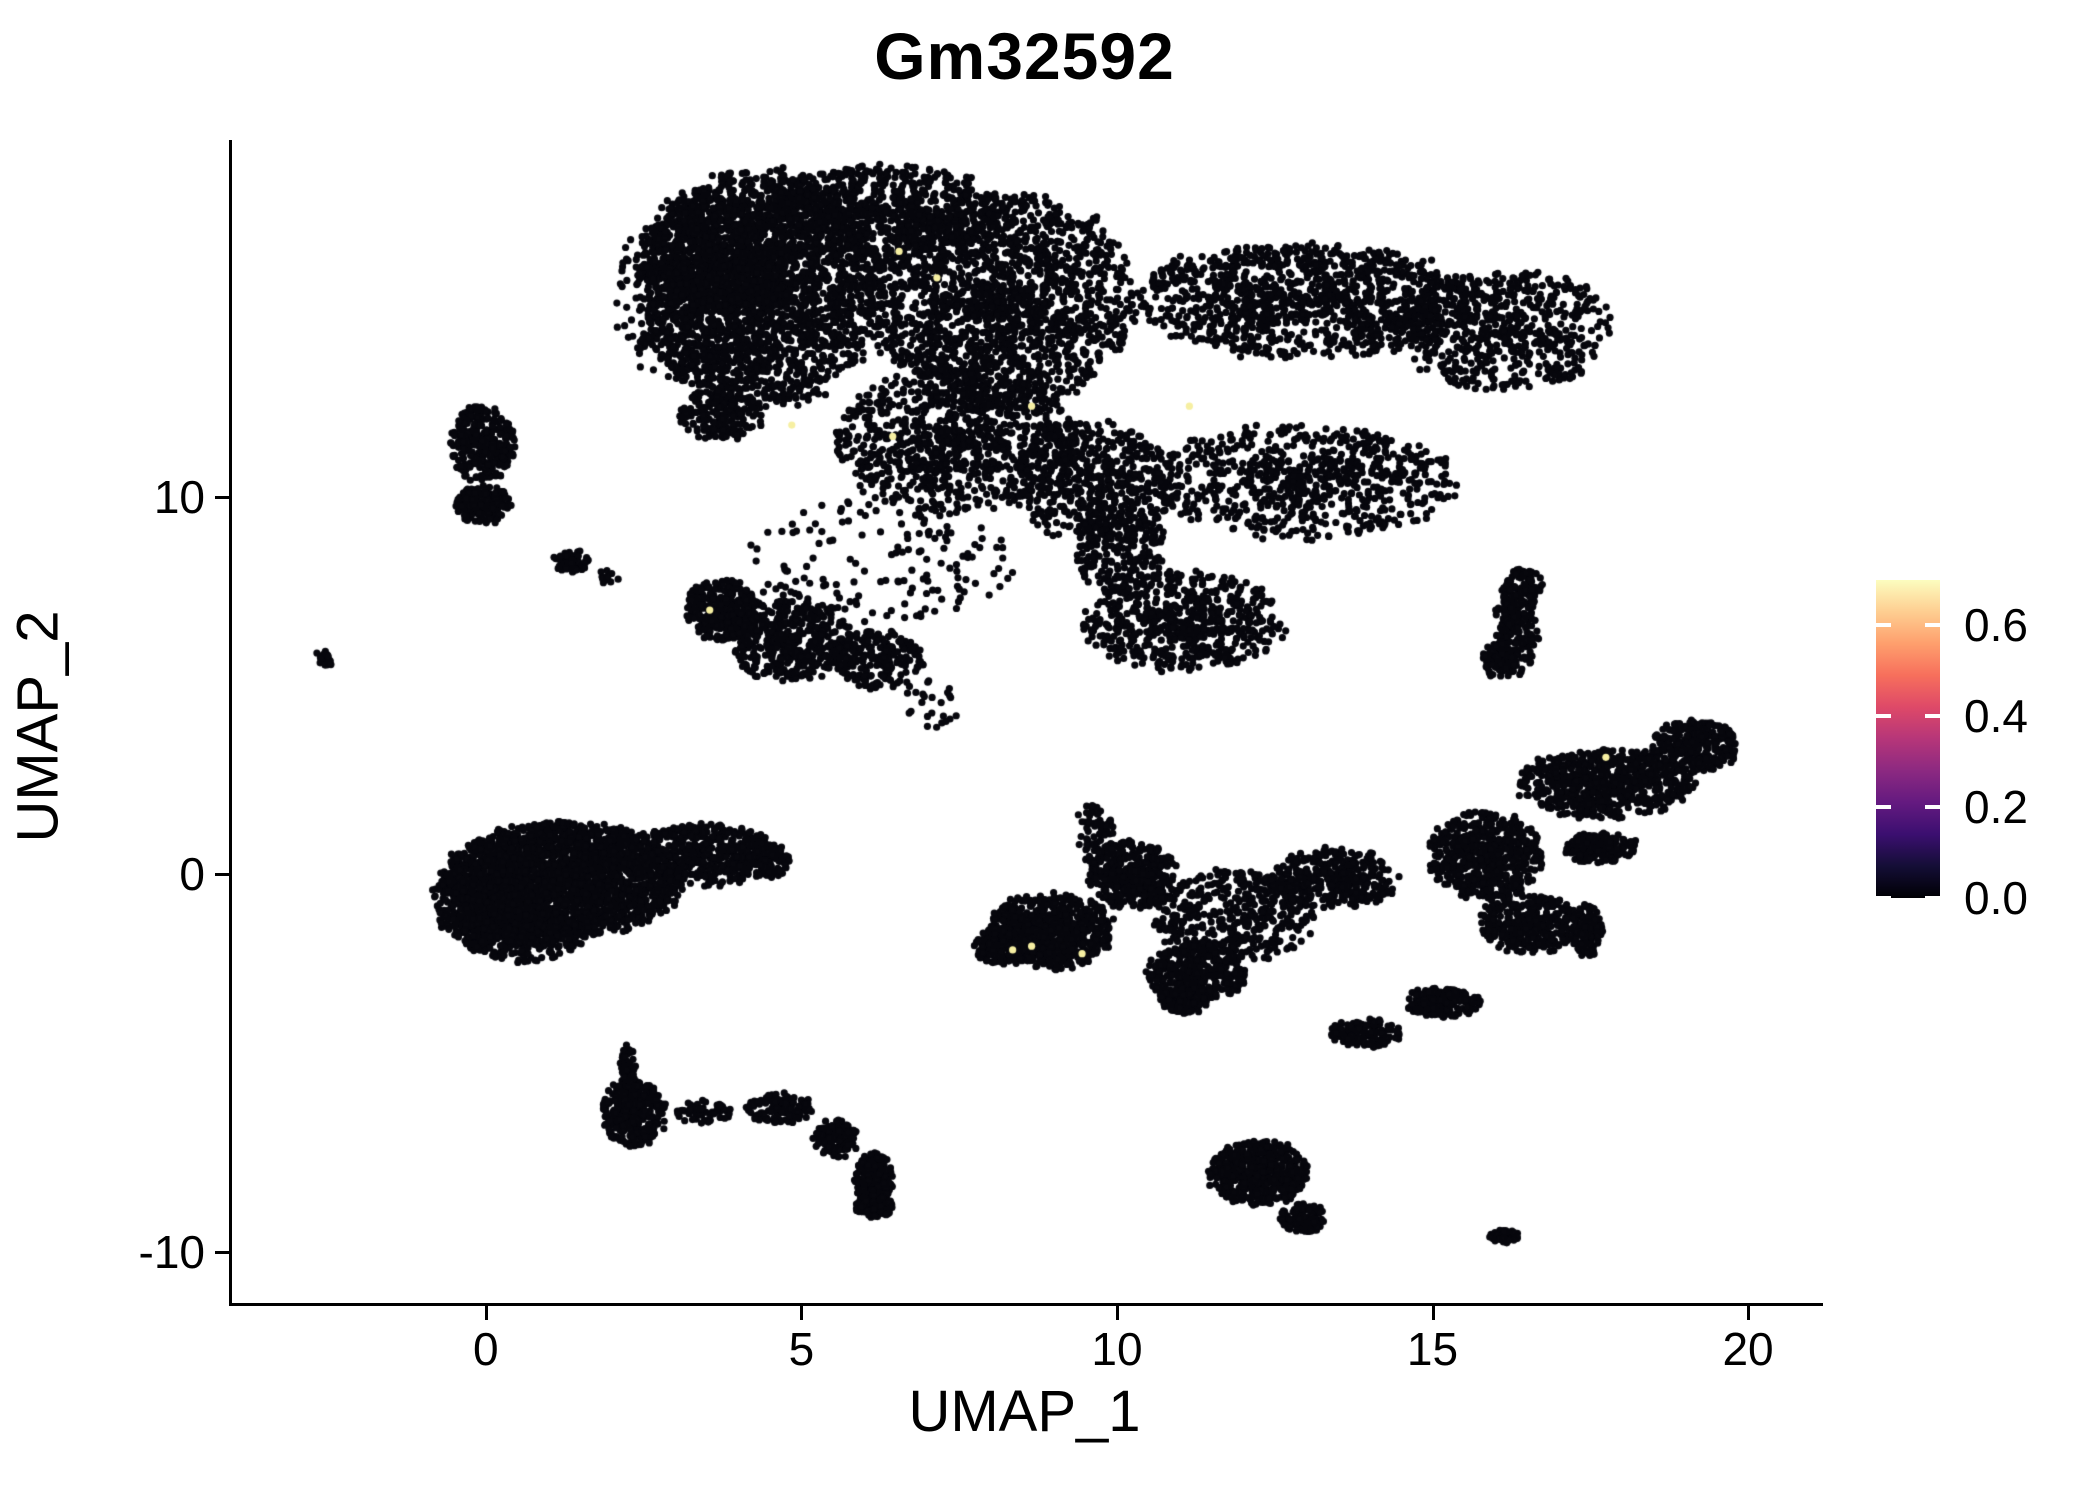 Image resolution: width=2100 pixels, height=1500 pixels. Describe the element at coordinates (1996, 898) in the screenshot. I see `colorbar-tick-label: 0.0` at that location.